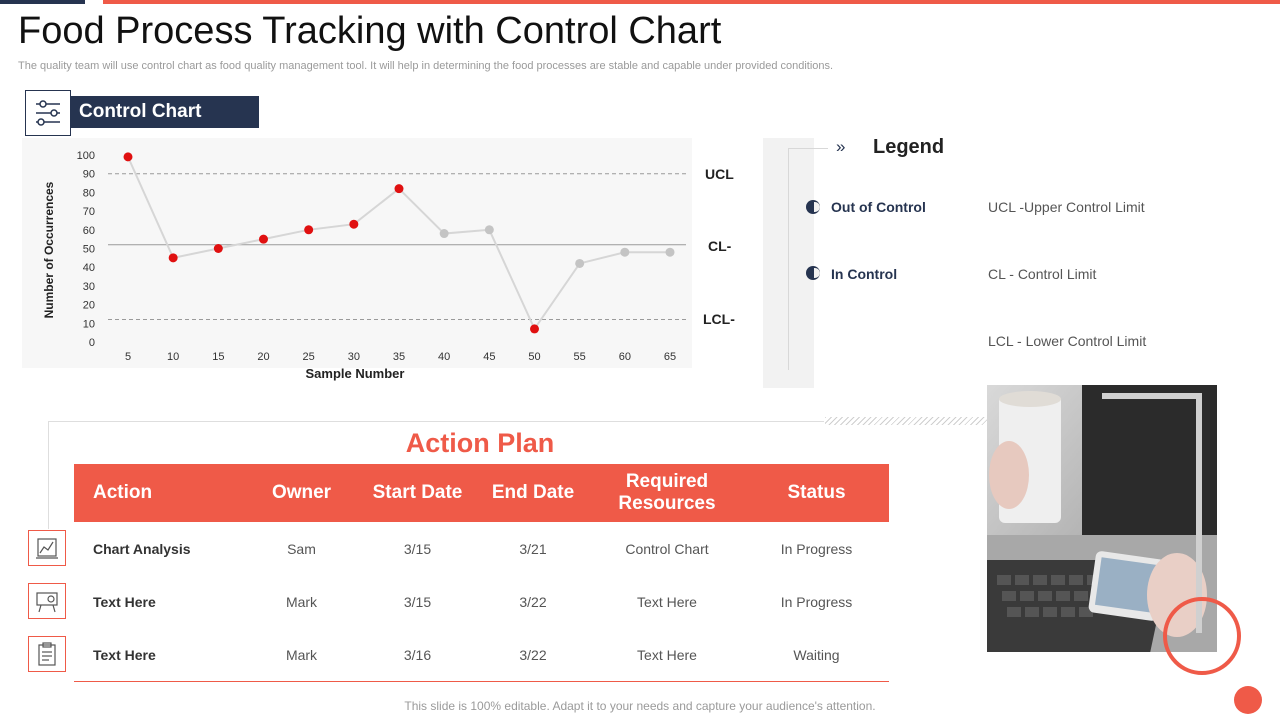 Image resolution: width=1280 pixels, height=720 pixels. What do you see at coordinates (417, 654) in the screenshot?
I see `cell-start-date: 3/16` at bounding box center [417, 654].